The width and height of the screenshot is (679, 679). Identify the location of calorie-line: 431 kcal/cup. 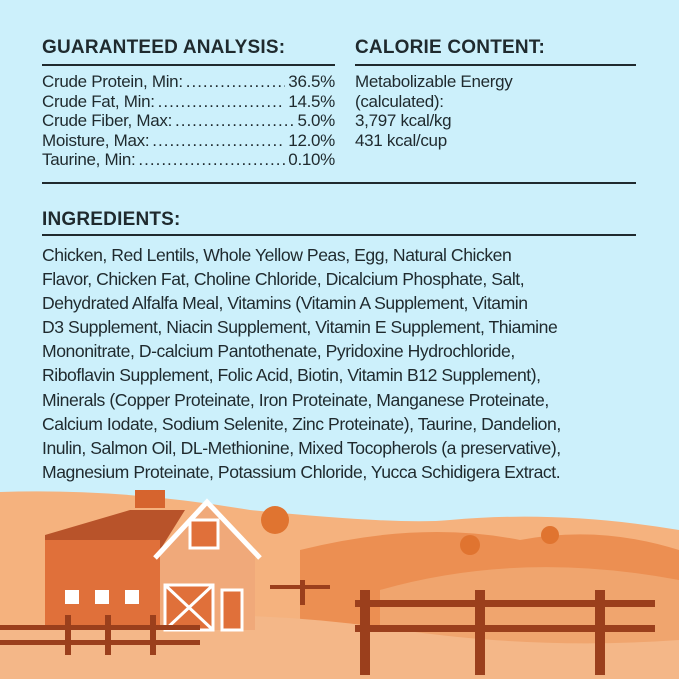
(401, 140).